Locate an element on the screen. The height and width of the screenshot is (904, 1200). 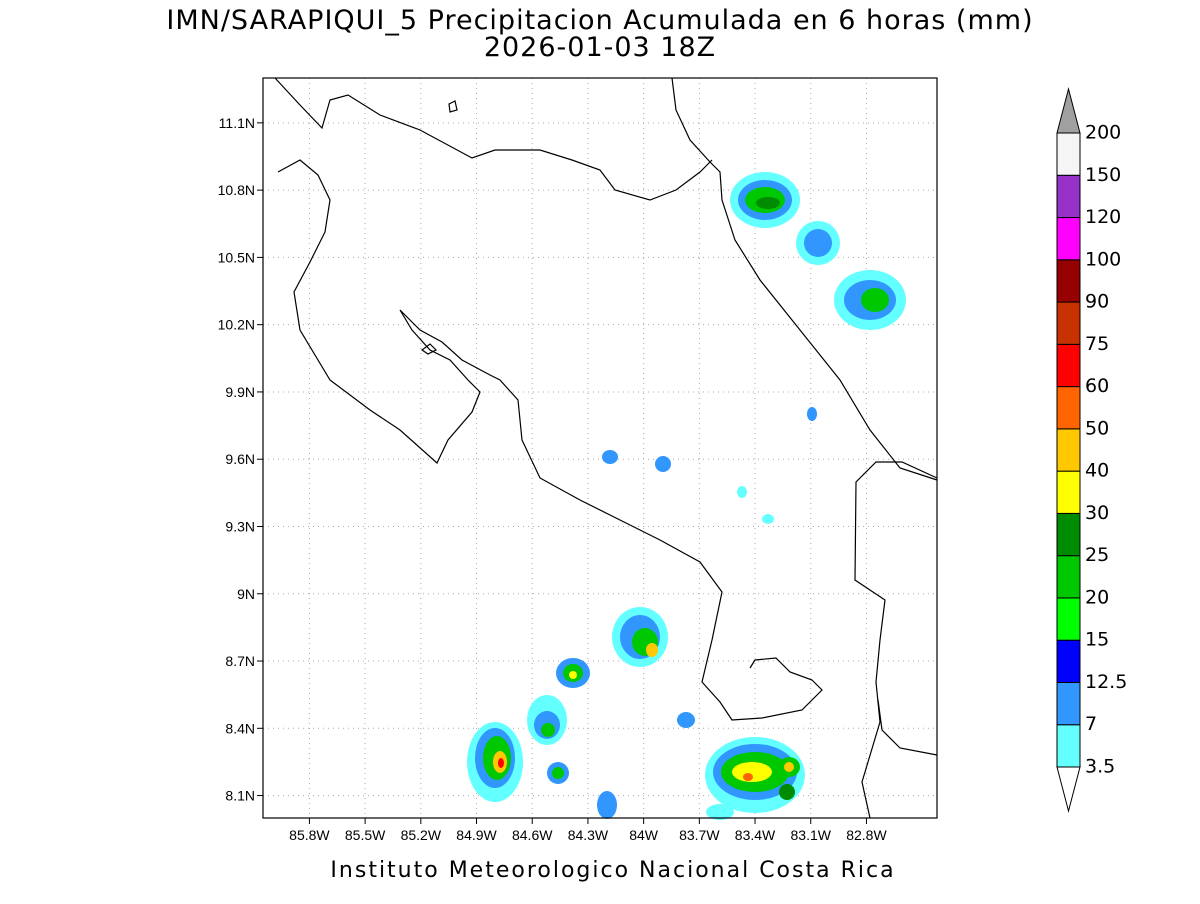
y-tick-label: 8.1N is located at coordinates (240, 796).